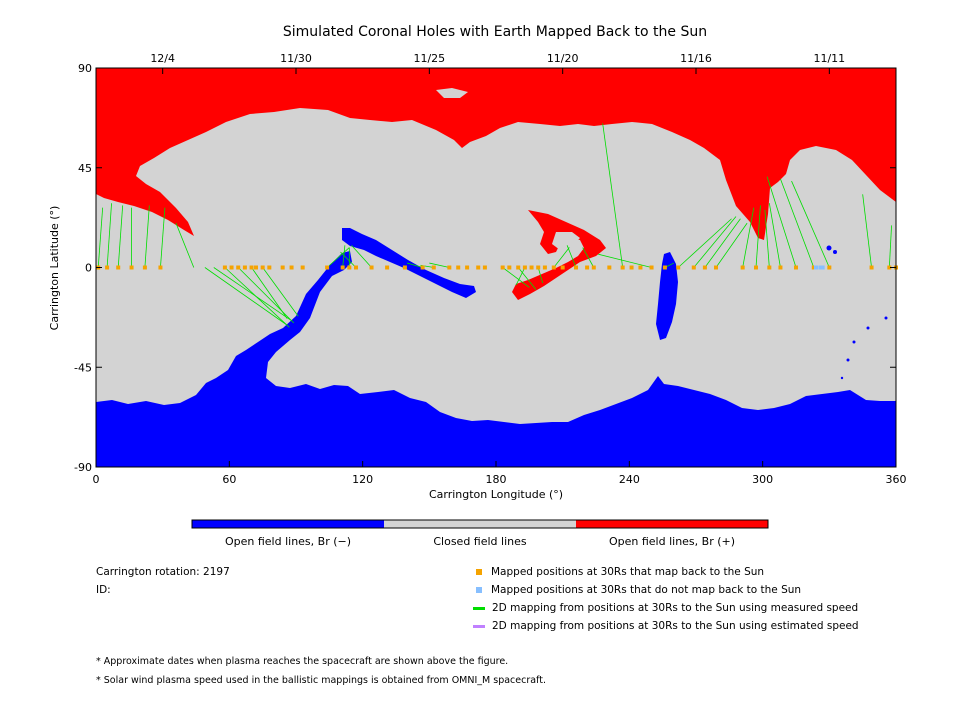  What do you see at coordinates (288, 524) in the screenshot?
I see `colorbar-negative` at bounding box center [288, 524].